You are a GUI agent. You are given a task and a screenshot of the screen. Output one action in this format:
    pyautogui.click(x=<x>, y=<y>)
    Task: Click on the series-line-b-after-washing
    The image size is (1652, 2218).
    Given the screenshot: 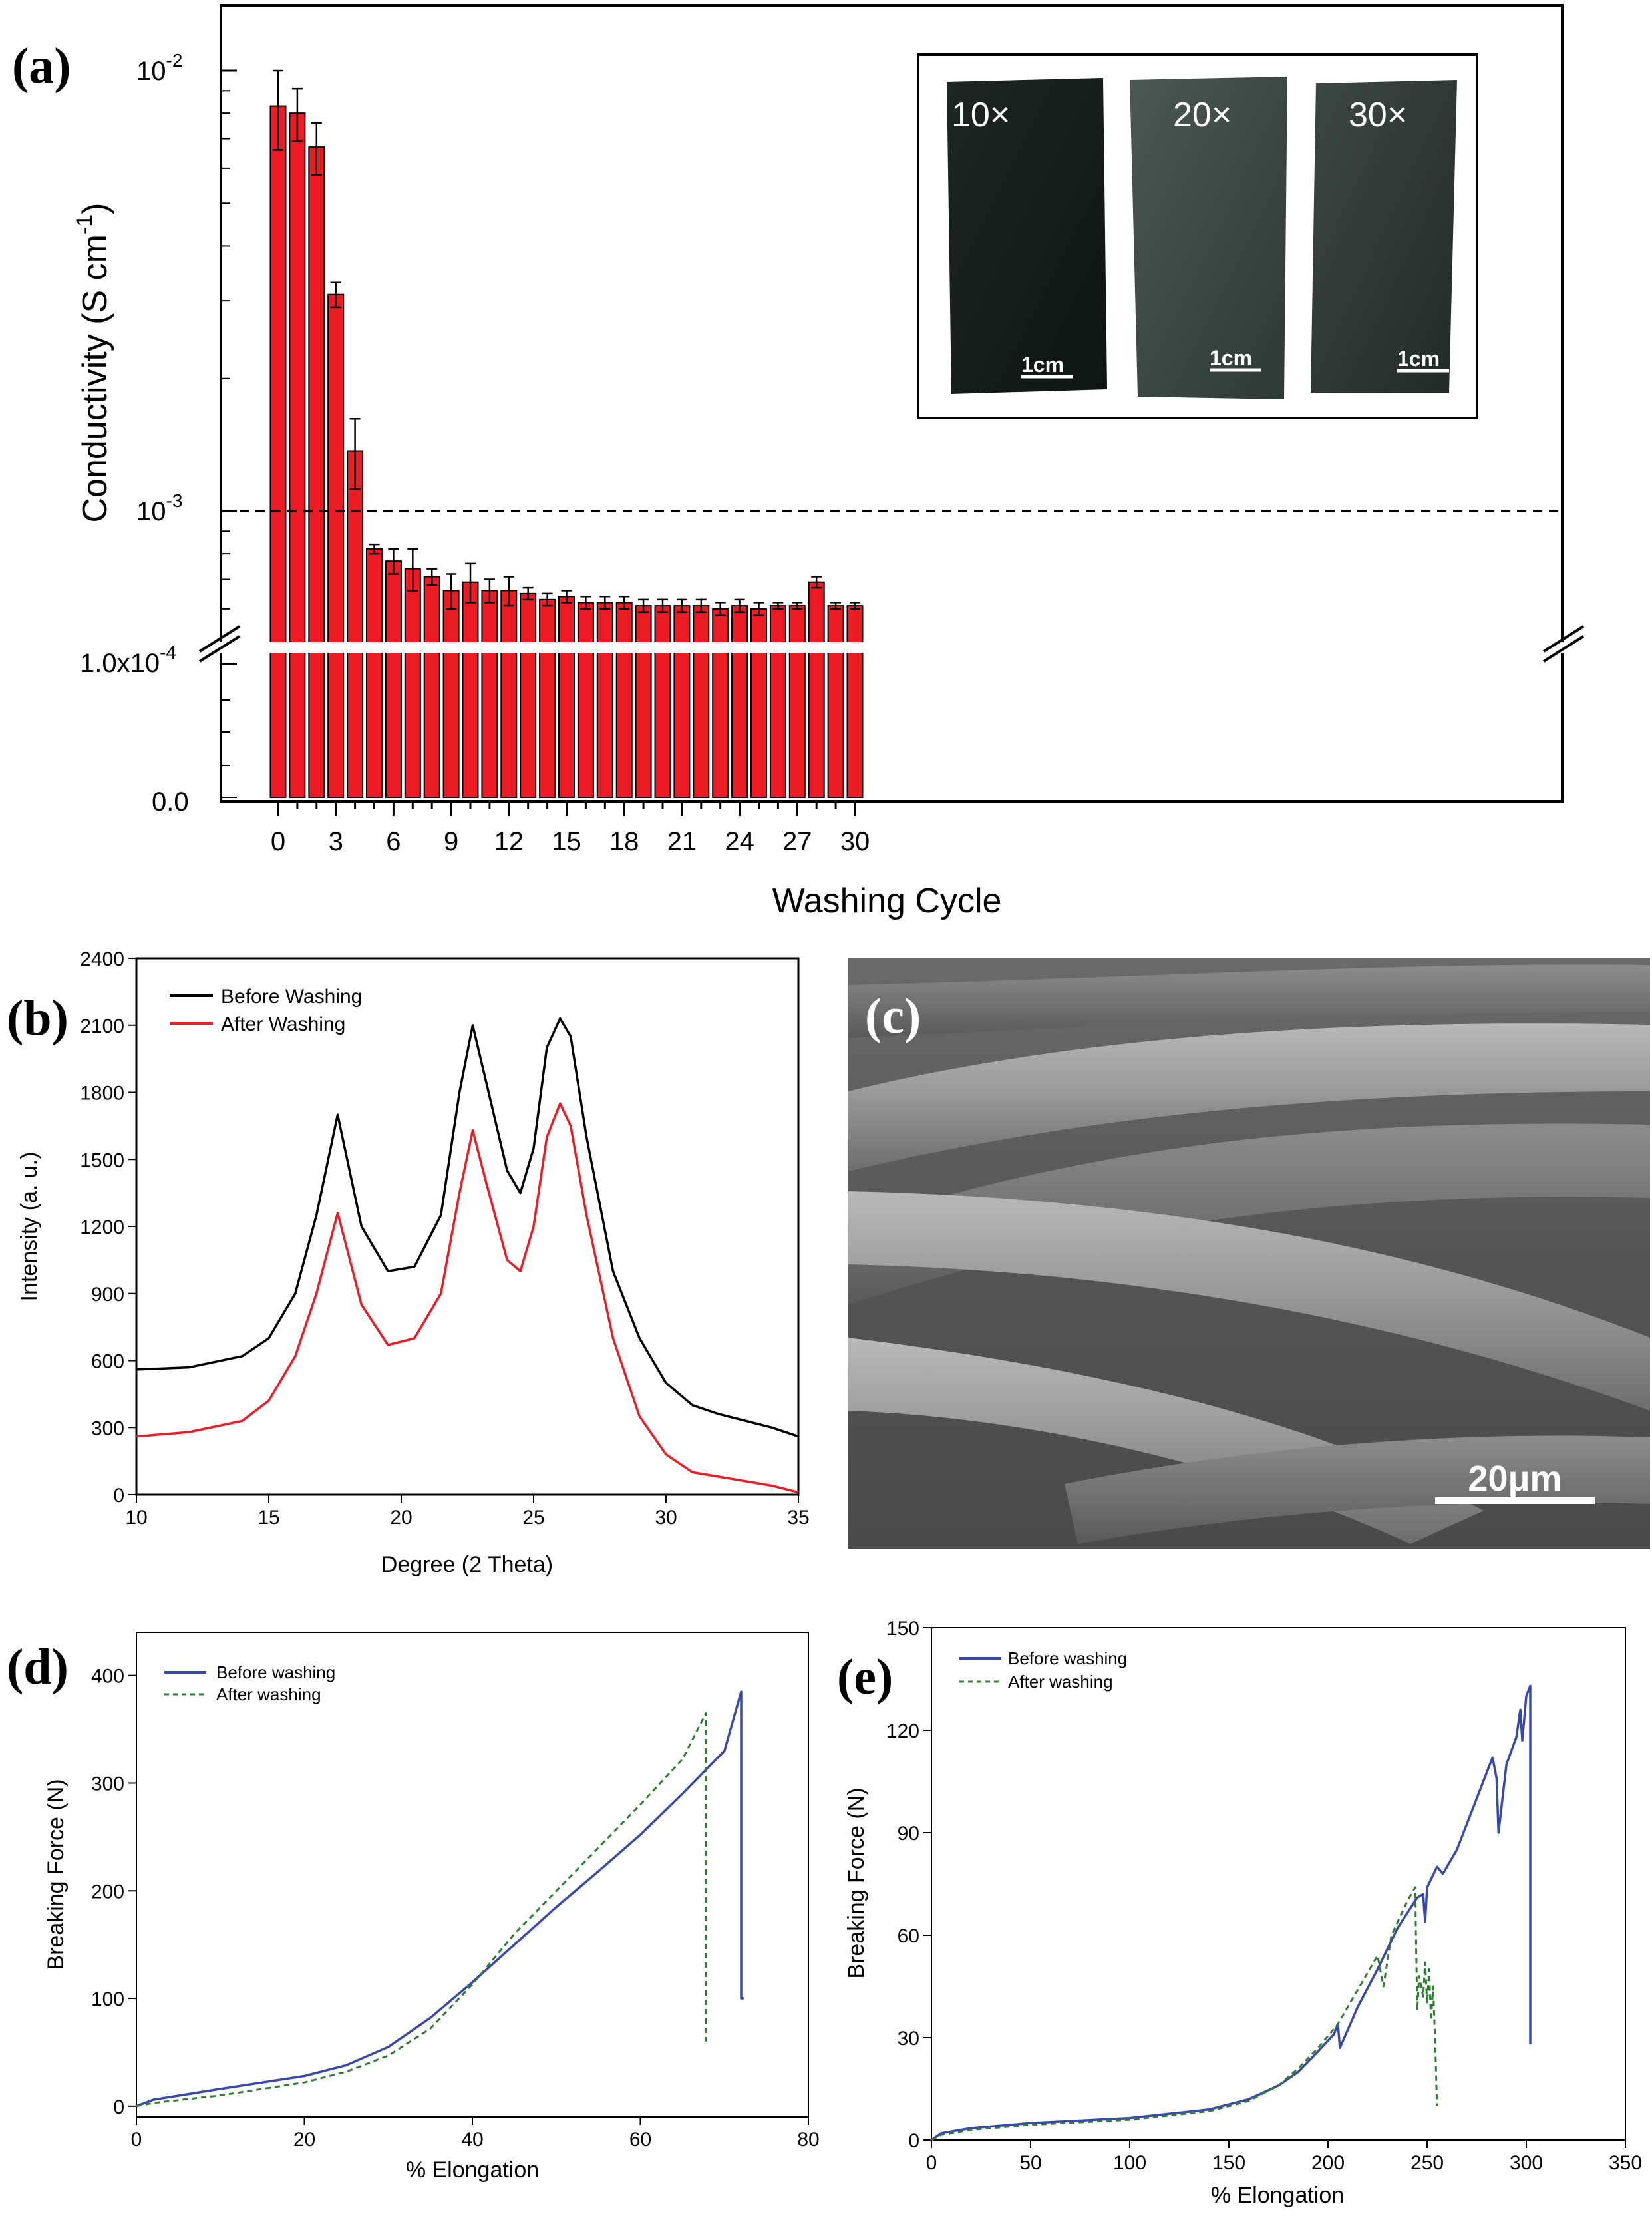 What is the action you would take?
    pyautogui.click(x=468, y=1298)
    